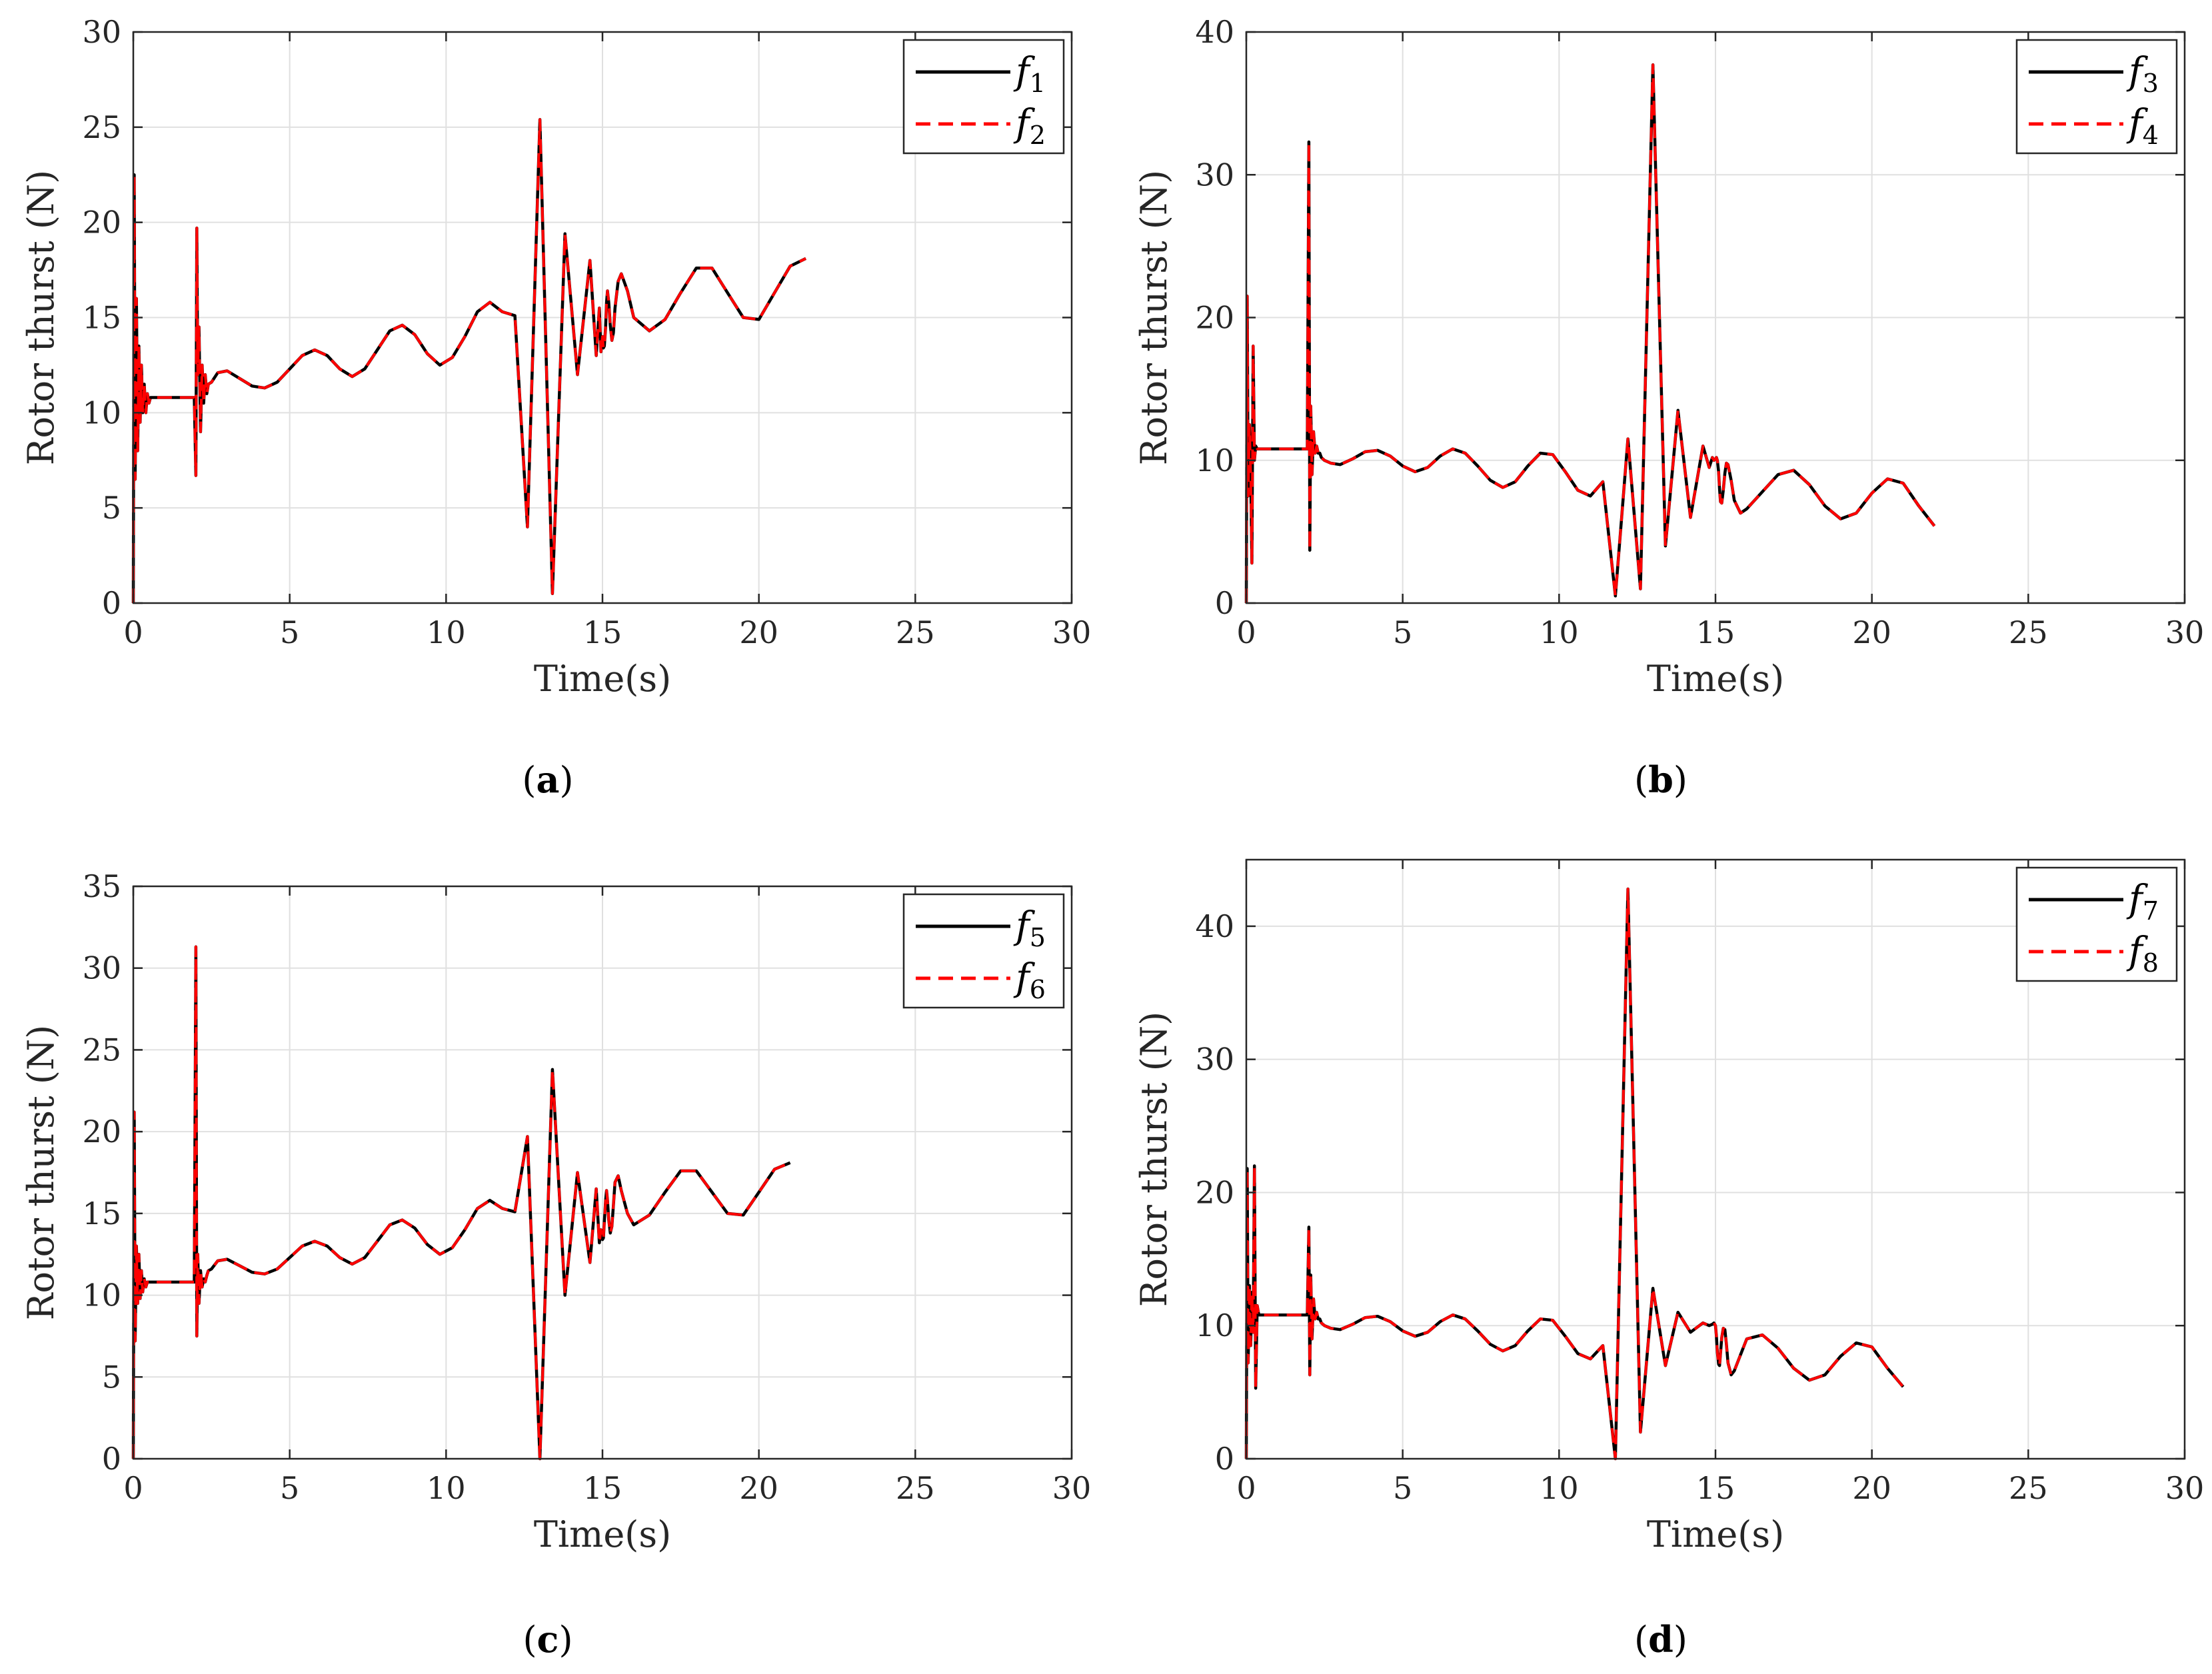 Image resolution: width=2212 pixels, height=1674 pixels. What do you see at coordinates (102, 886) in the screenshot?
I see `y-tick-label: 35` at bounding box center [102, 886].